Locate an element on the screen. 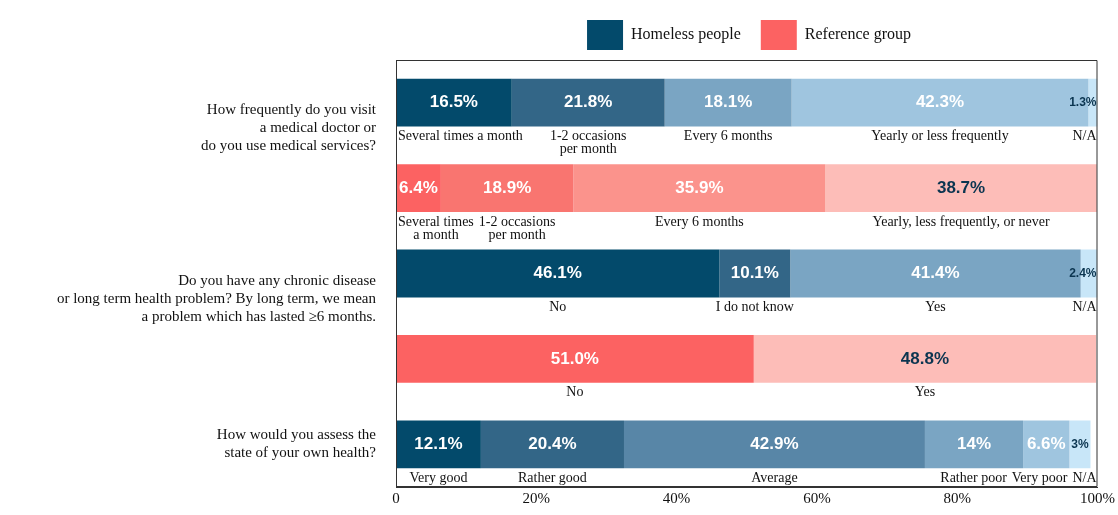  series-label: Yearly, less frequently, or never is located at coordinates (961, 221).